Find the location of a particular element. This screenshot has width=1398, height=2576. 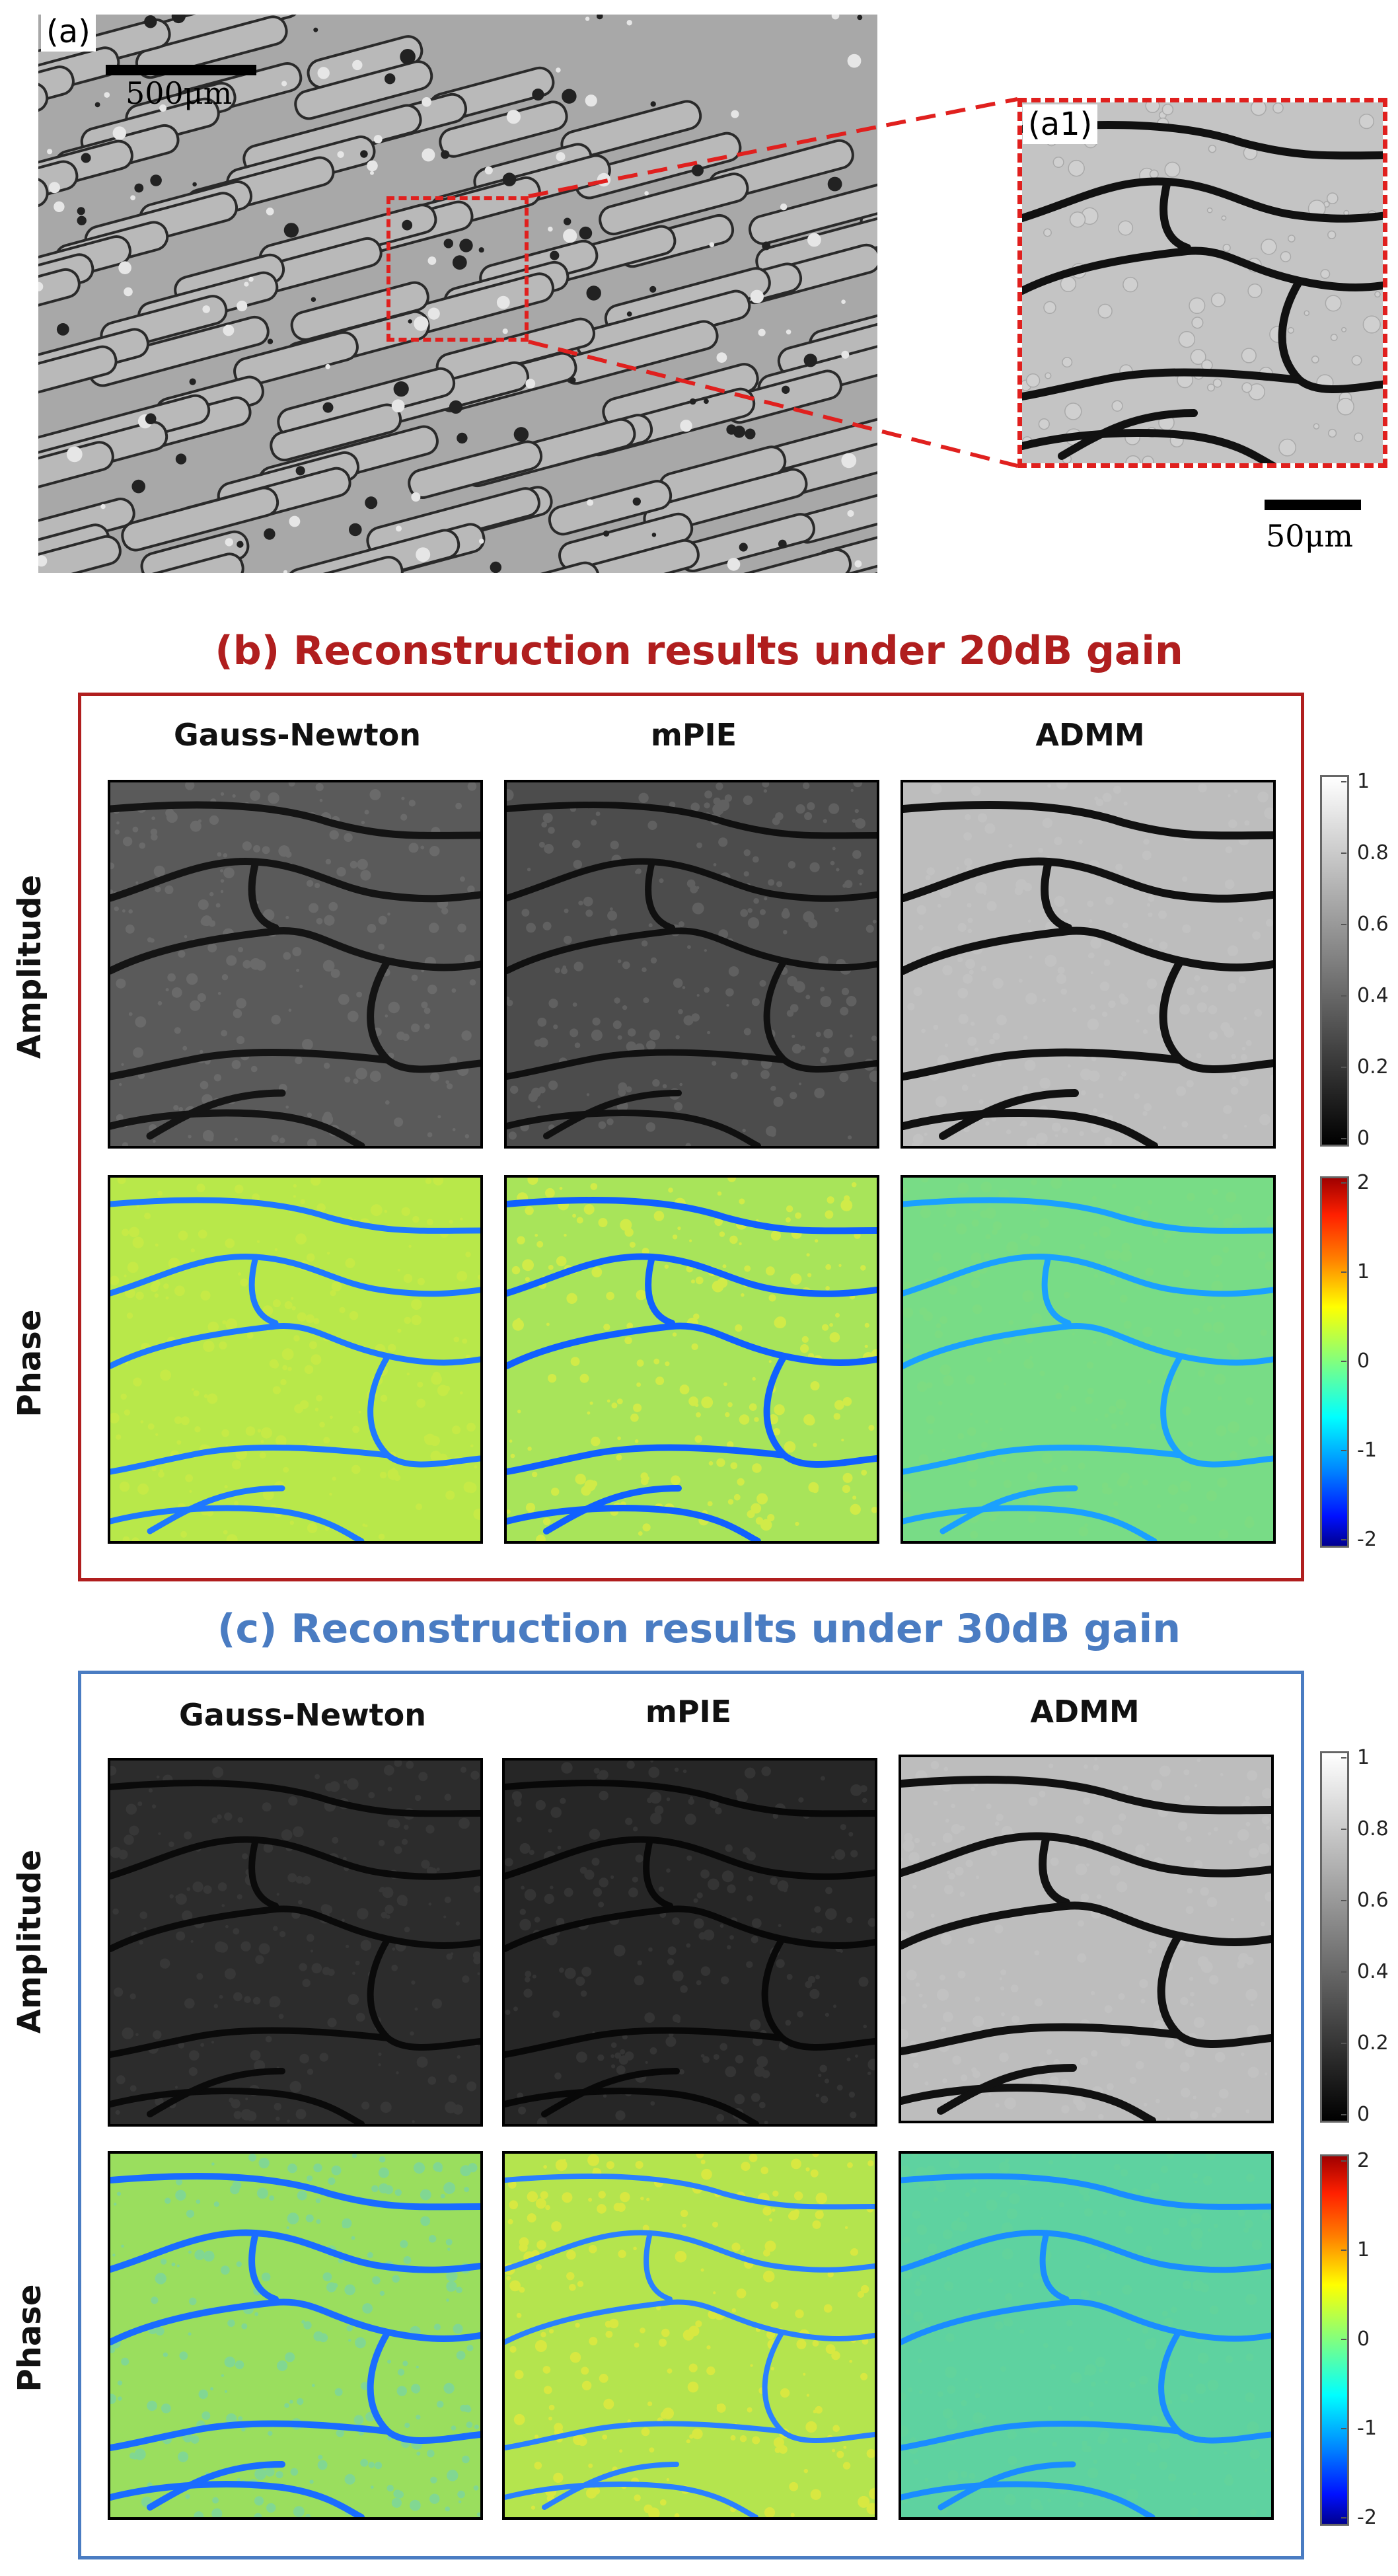

c-amplitude-colorbar-tick-label: 1 is located at coordinates (1363, 1757).